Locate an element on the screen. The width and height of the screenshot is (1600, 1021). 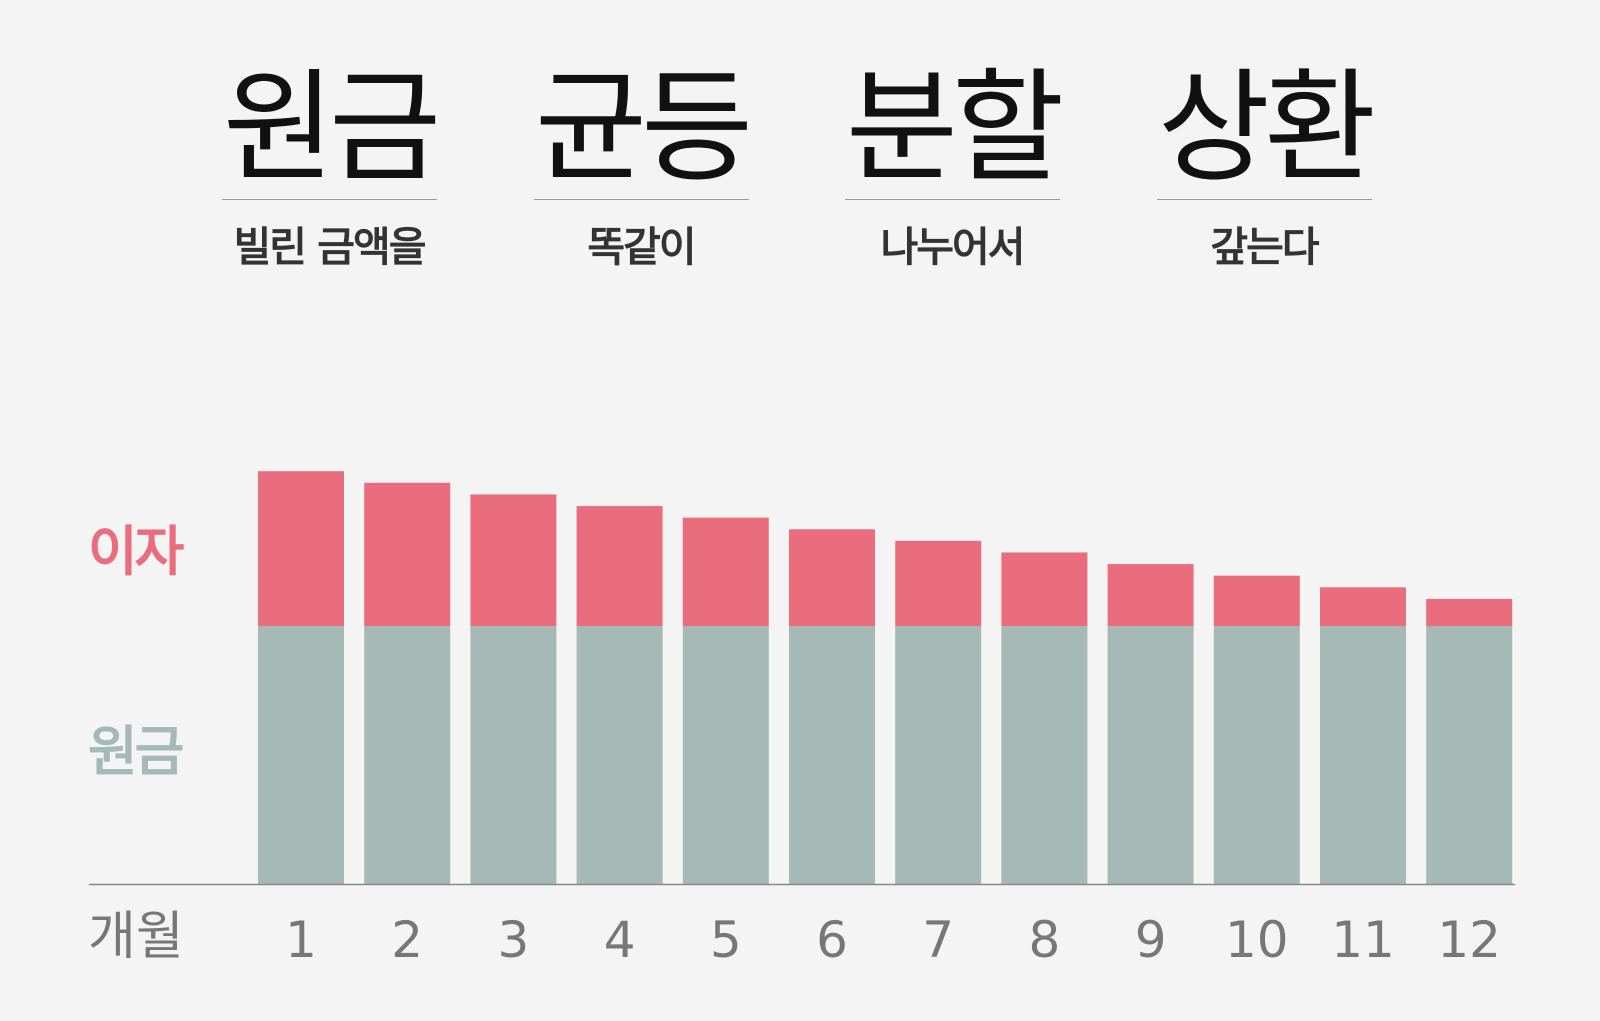
title-word: 분할 is located at coordinates (954, 128).